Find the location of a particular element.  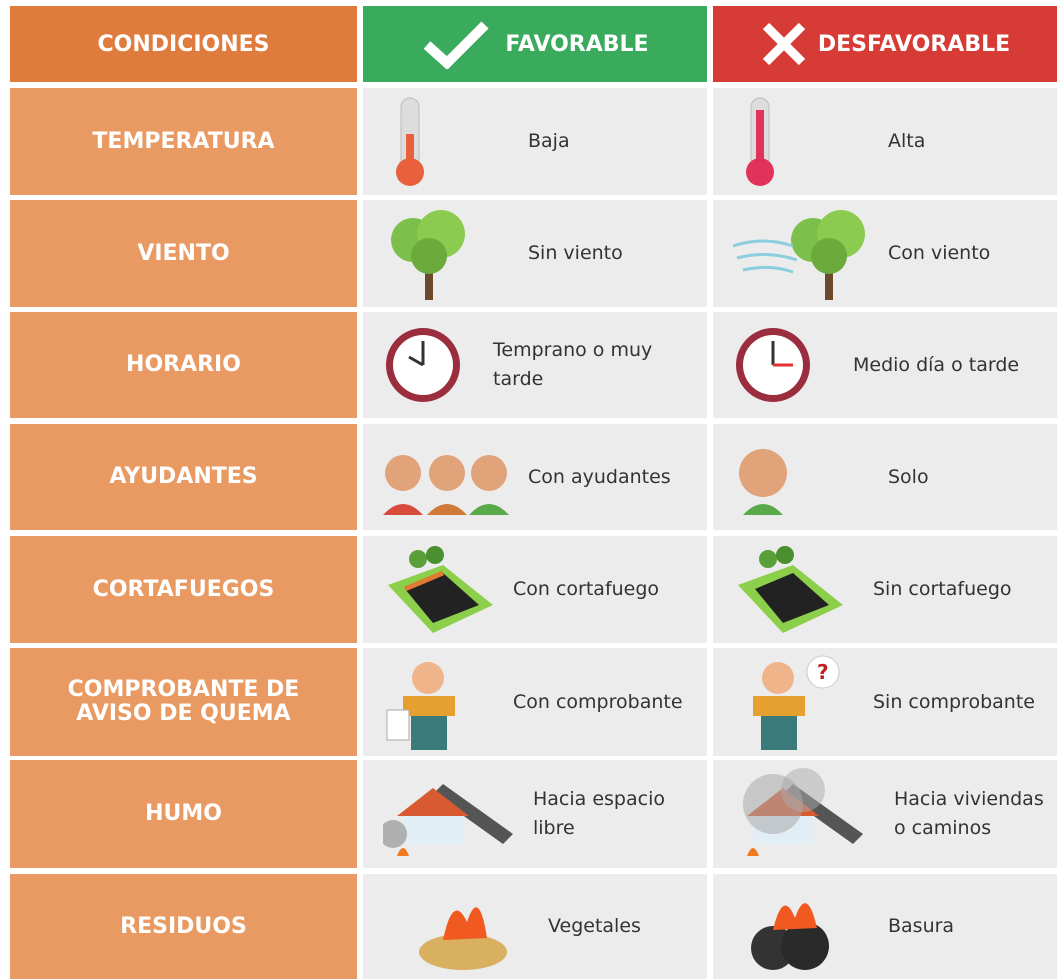

row-label: CORTAFUEGOS is located at coordinates (183, 589).